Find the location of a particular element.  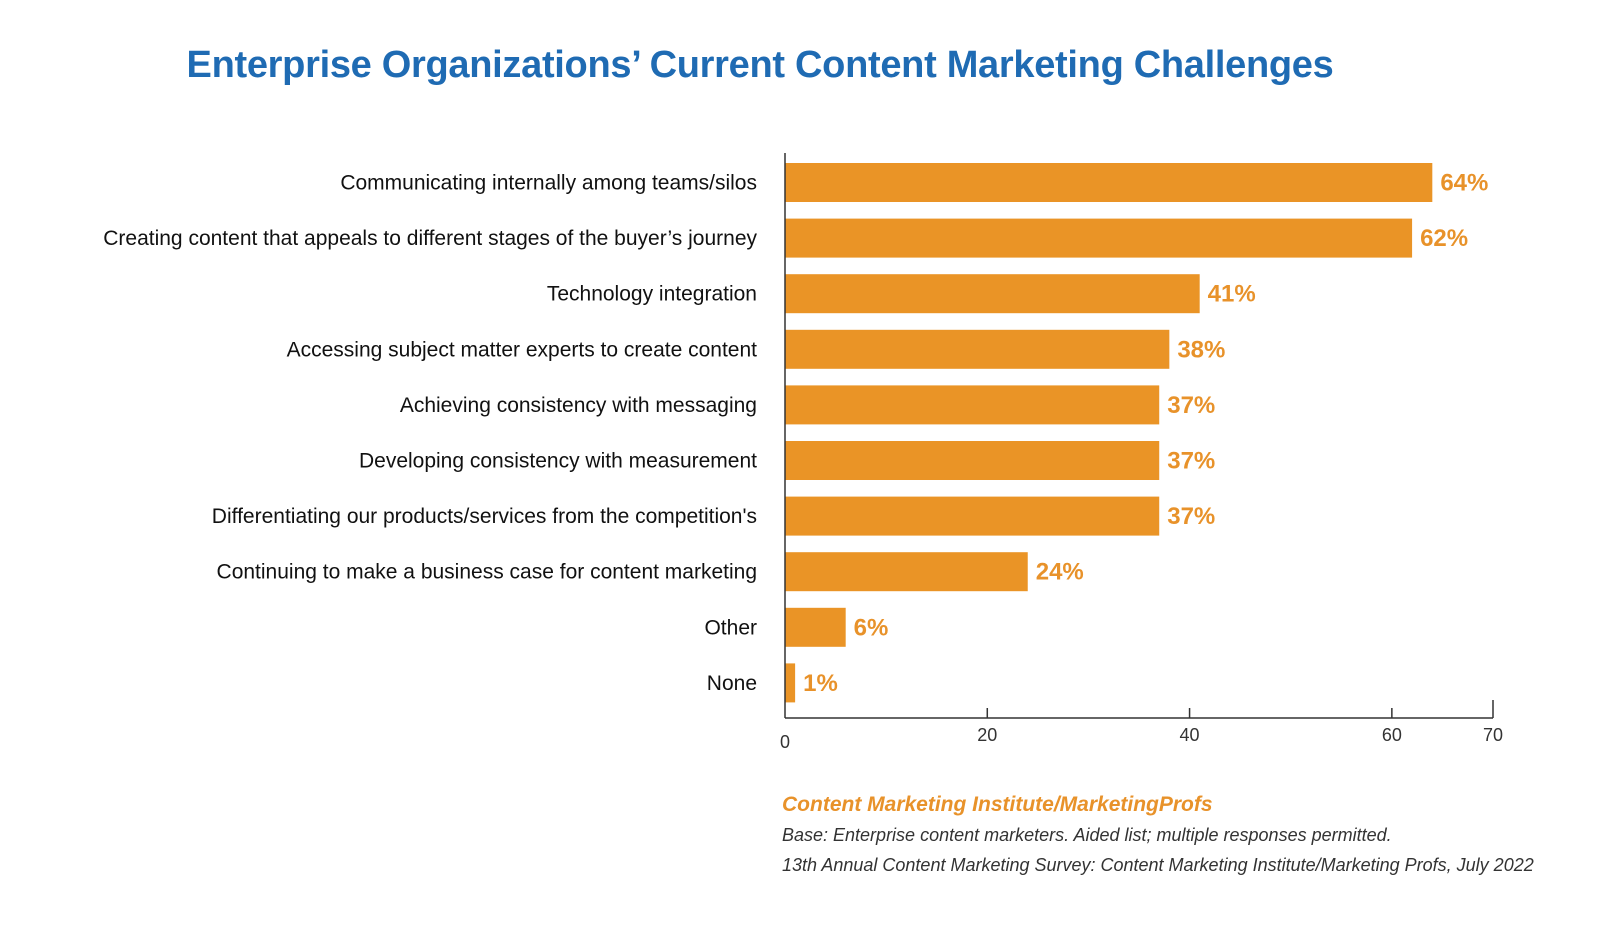

category-label: Achieving consistency with messaging is located at coordinates (578, 405).